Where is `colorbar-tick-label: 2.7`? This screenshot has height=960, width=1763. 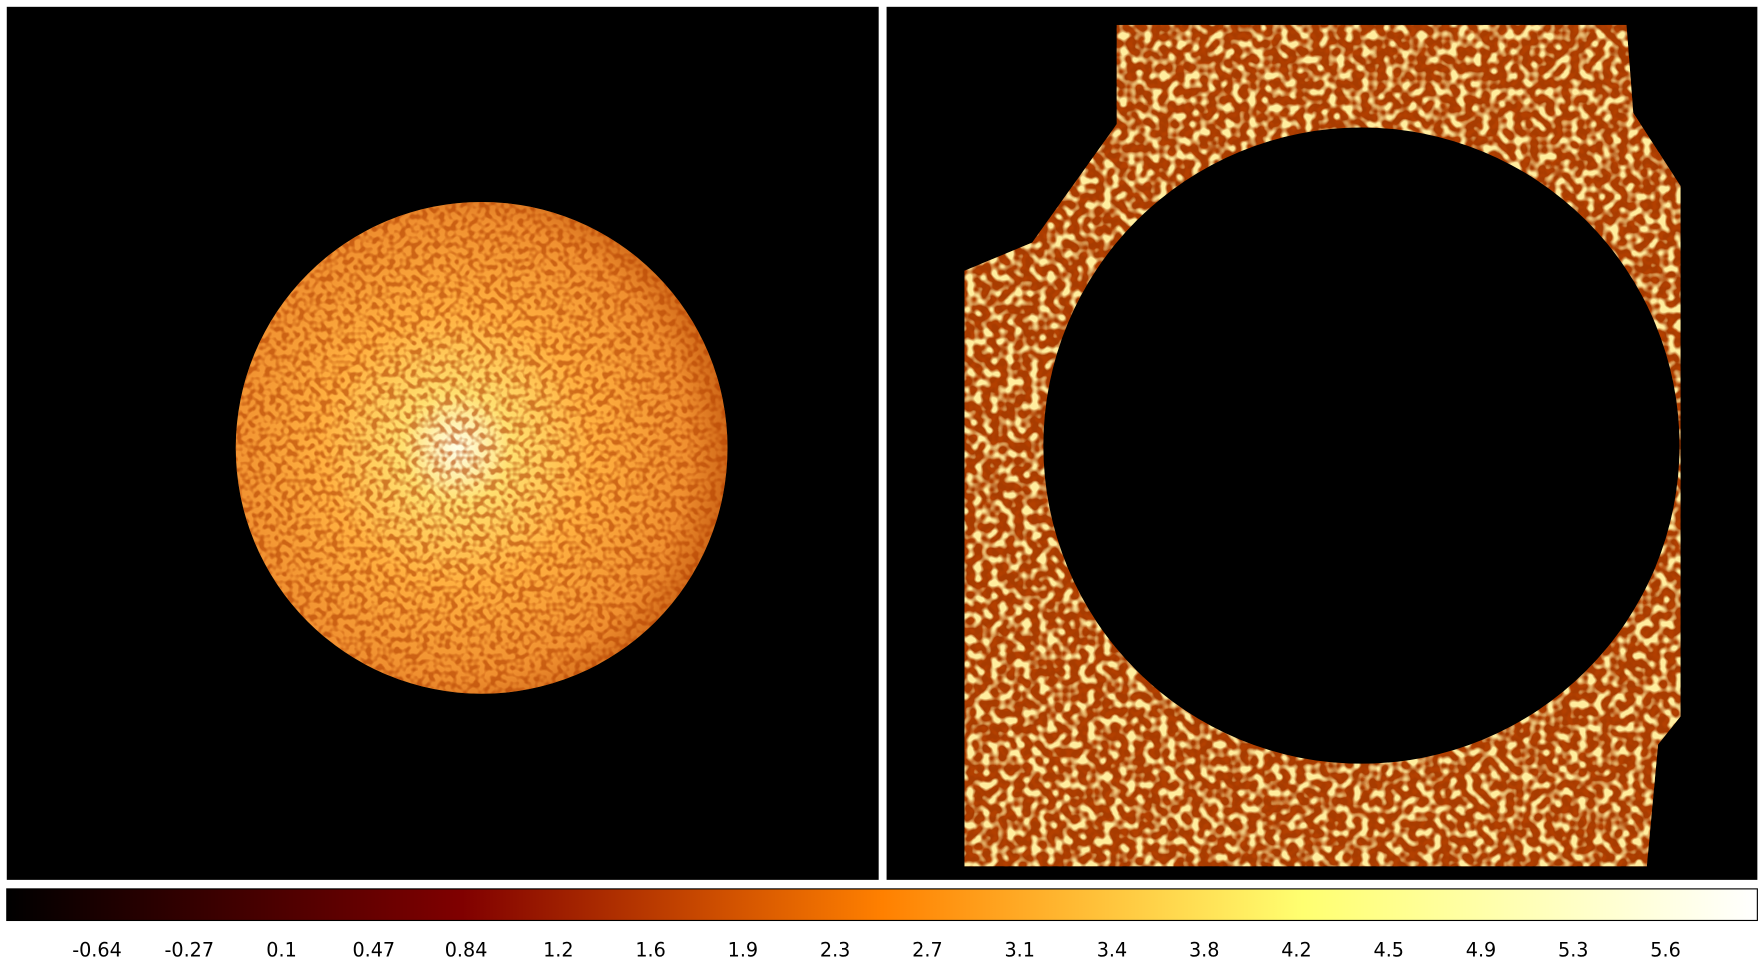 colorbar-tick-label: 2.7 is located at coordinates (927, 949).